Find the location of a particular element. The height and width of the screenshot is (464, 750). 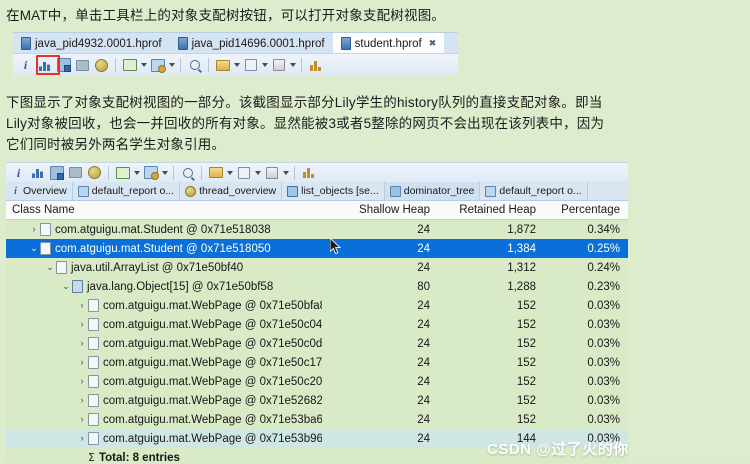

tab-thread-overview: thread_overview is located at coordinates (231, 191).